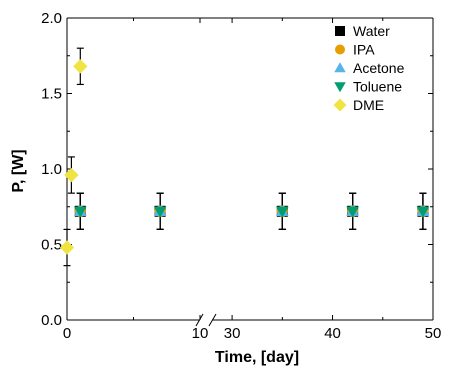 The height and width of the screenshot is (374, 452). Describe the element at coordinates (379, 68) in the screenshot. I see `legend-label-acetone: Acetone` at that location.